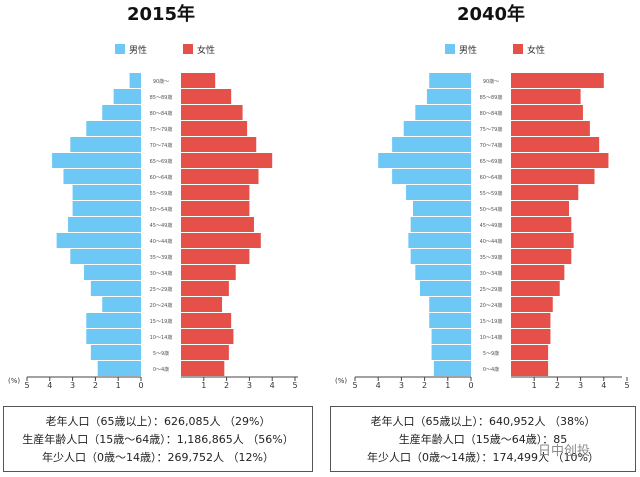  Describe the element at coordinates (491, 209) in the screenshot. I see `age-group-label: 50～54歳` at that location.